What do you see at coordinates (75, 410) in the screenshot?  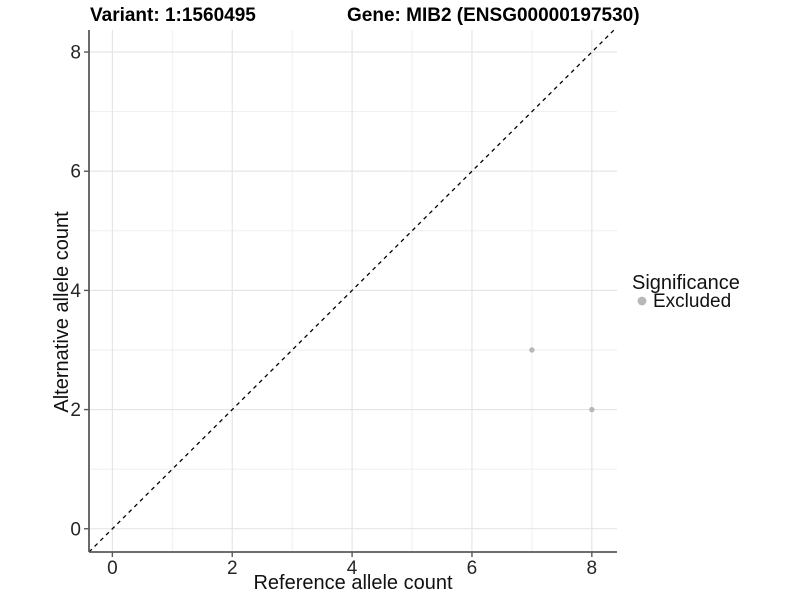 I see `y-tick-label: 2` at bounding box center [75, 410].